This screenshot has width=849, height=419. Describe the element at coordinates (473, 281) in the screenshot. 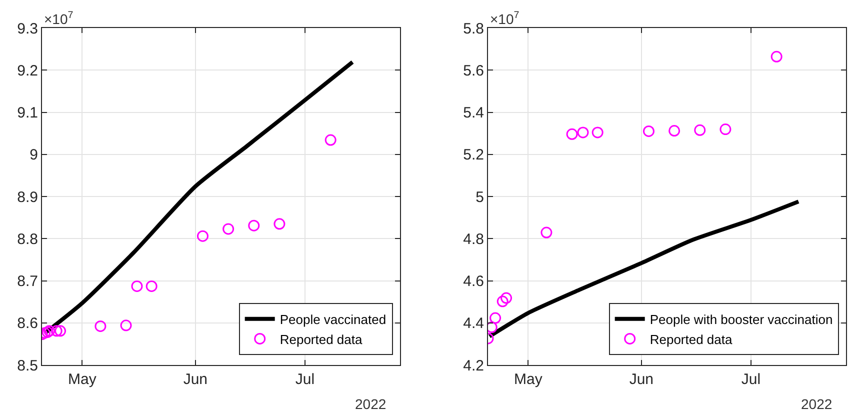

I see `y-tick-label: 4.6` at that location.